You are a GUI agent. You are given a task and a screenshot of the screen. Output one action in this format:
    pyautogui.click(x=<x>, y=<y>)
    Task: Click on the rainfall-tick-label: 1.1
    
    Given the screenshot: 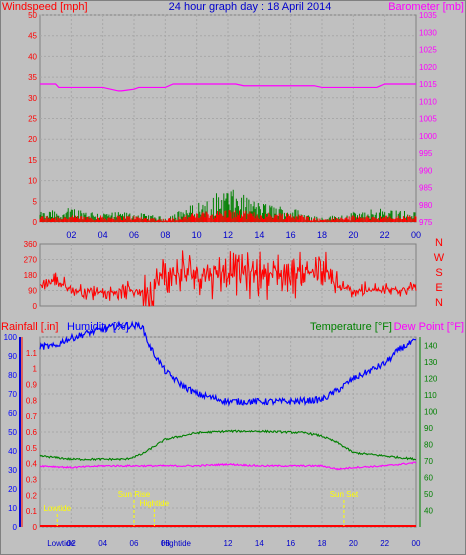 What is the action you would take?
    pyautogui.click(x=32, y=353)
    